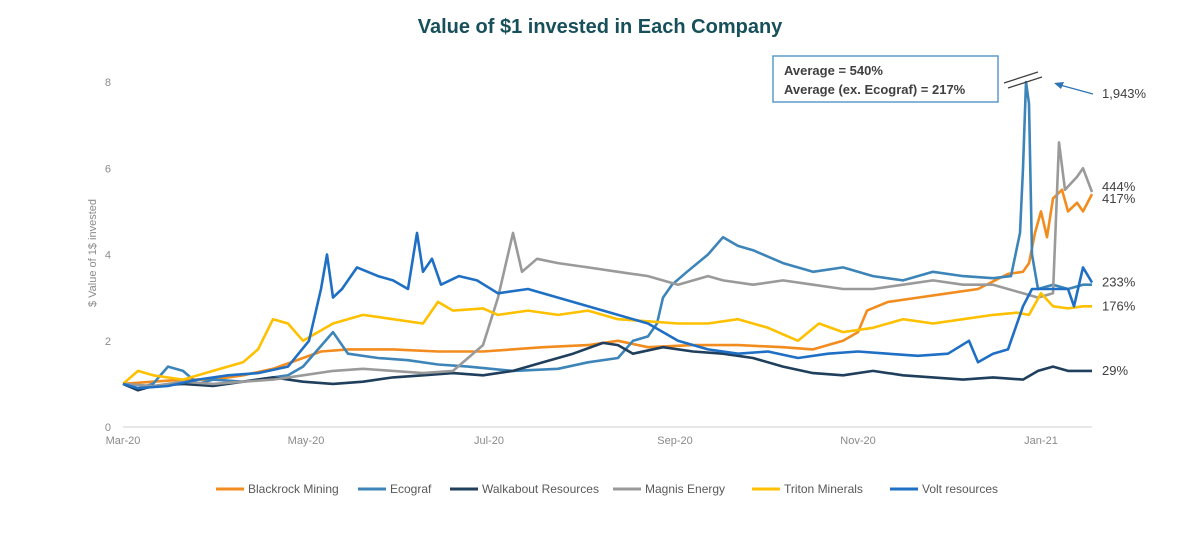 This screenshot has width=1200, height=546. I want to click on legend-item: Blackrock Mining, so click(277, 489).